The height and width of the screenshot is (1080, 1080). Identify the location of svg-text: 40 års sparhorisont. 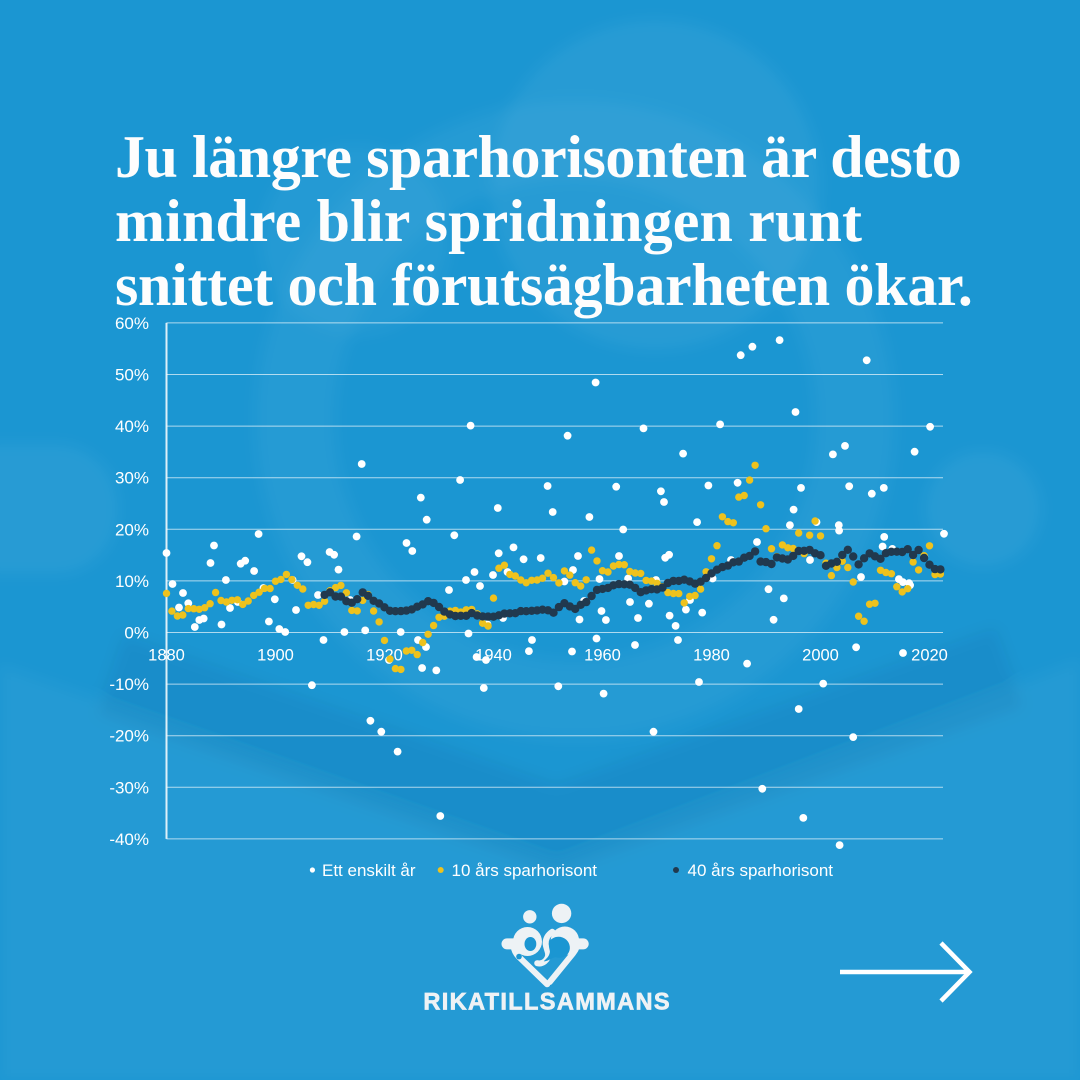
(761, 870).